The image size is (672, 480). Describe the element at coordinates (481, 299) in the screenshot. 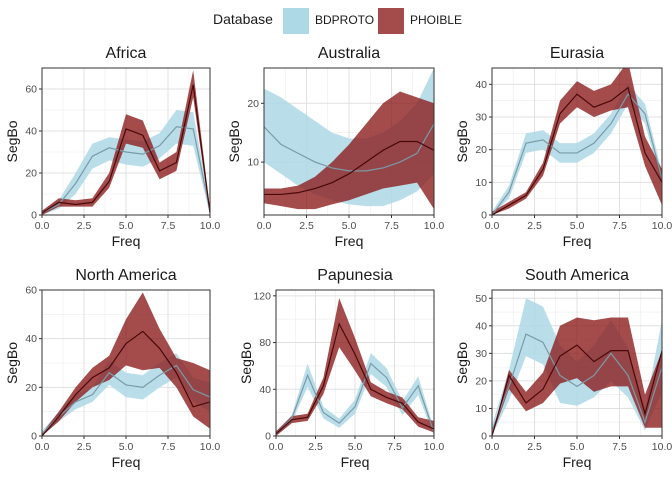

I see `y-tick-label: 50` at that location.